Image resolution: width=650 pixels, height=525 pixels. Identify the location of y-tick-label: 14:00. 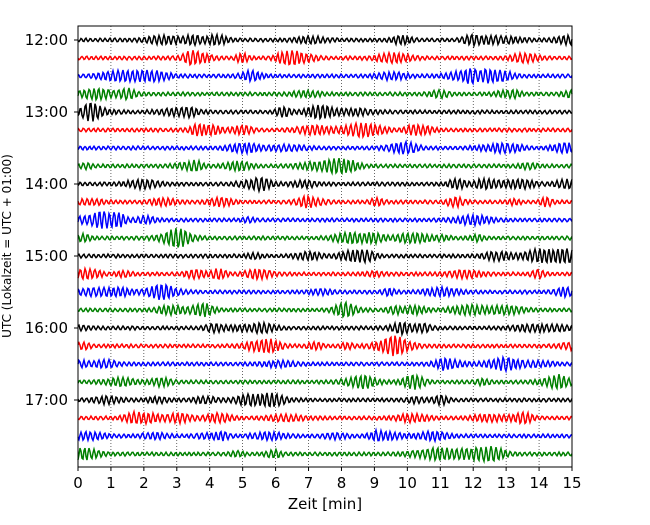
(46, 184).